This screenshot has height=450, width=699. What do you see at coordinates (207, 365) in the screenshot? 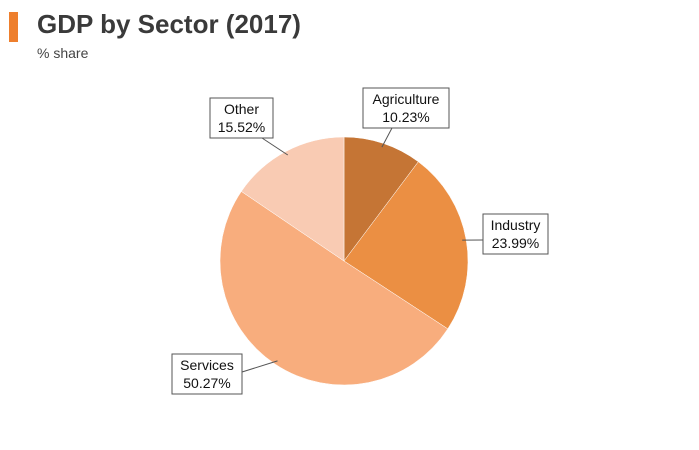
I see `callout-name-services: Services` at bounding box center [207, 365].